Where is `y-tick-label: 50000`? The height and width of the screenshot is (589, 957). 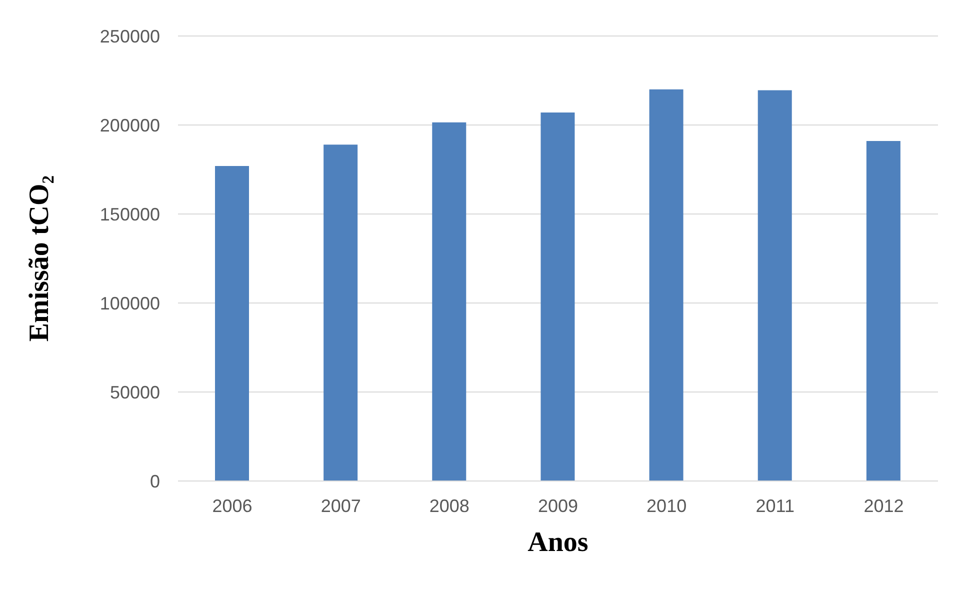
y-tick-label: 50000 is located at coordinates (135, 392).